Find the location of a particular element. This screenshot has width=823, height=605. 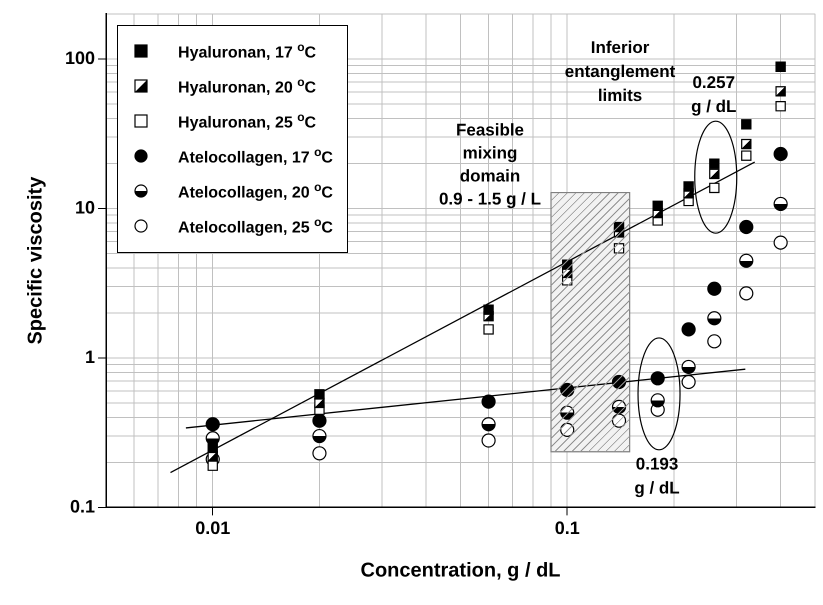

y-tick-label: 1 is located at coordinates (90, 356).